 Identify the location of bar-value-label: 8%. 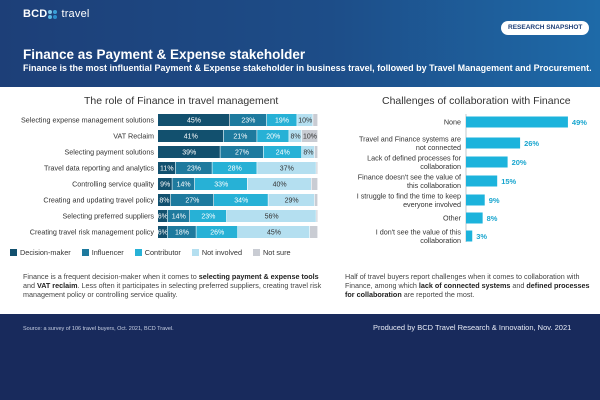
(492, 218).